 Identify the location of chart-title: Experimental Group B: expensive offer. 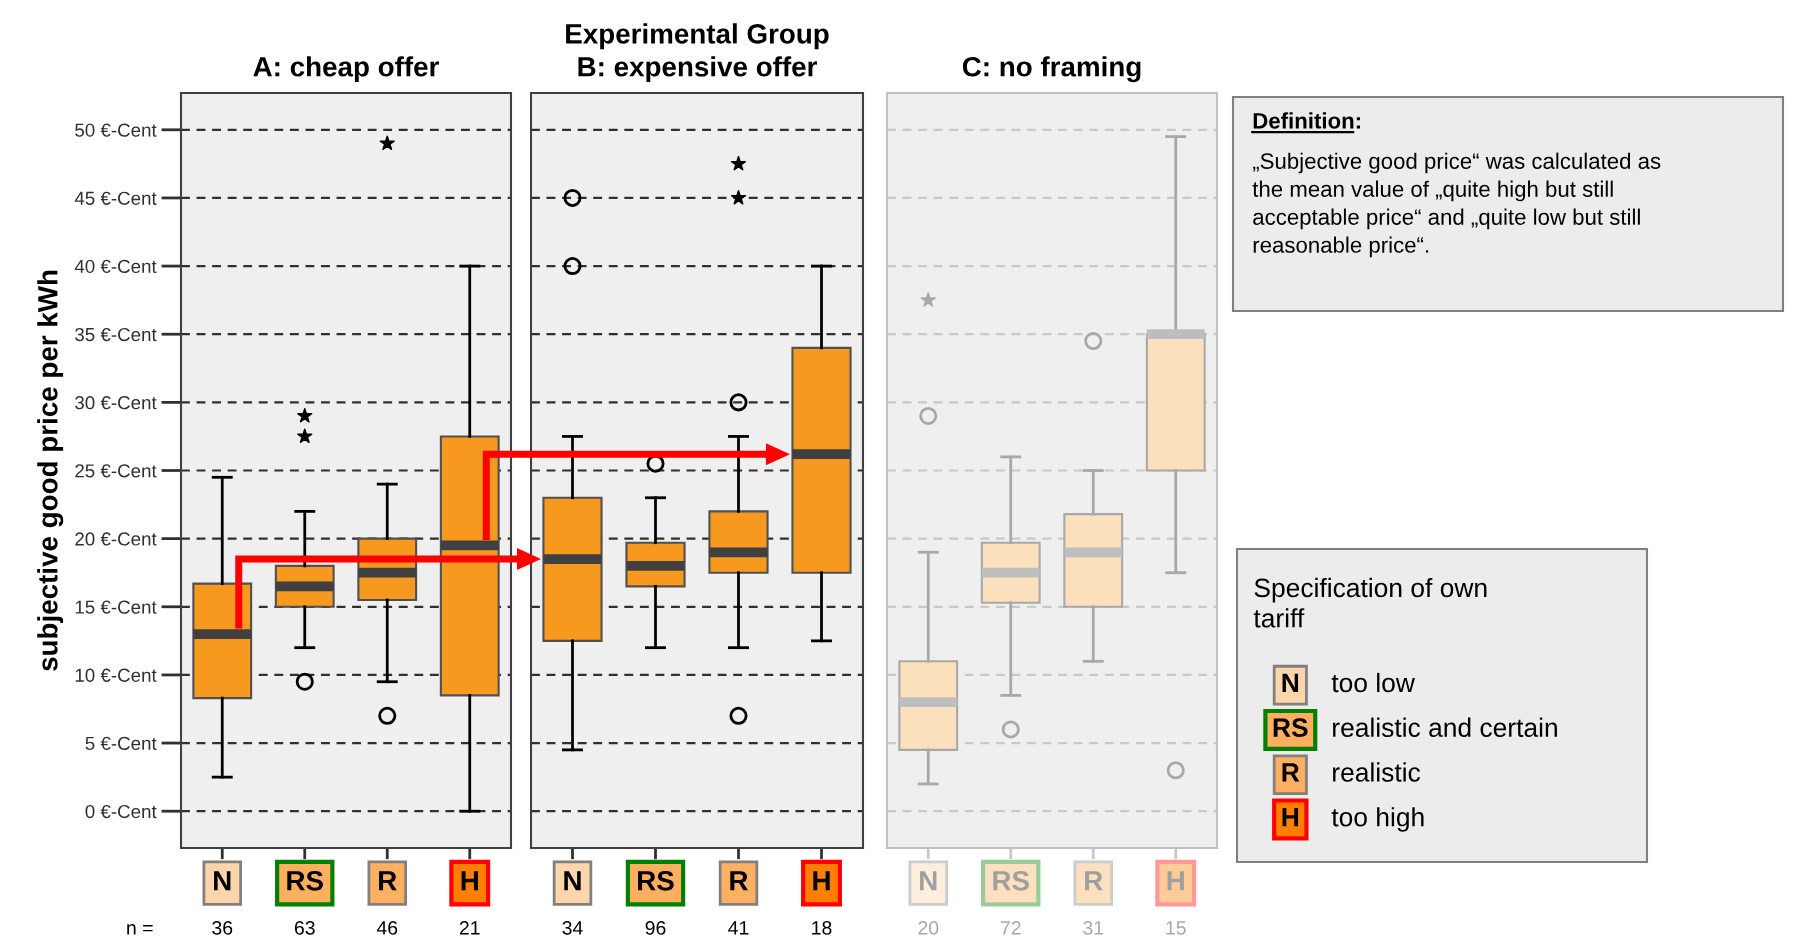
(697, 53).